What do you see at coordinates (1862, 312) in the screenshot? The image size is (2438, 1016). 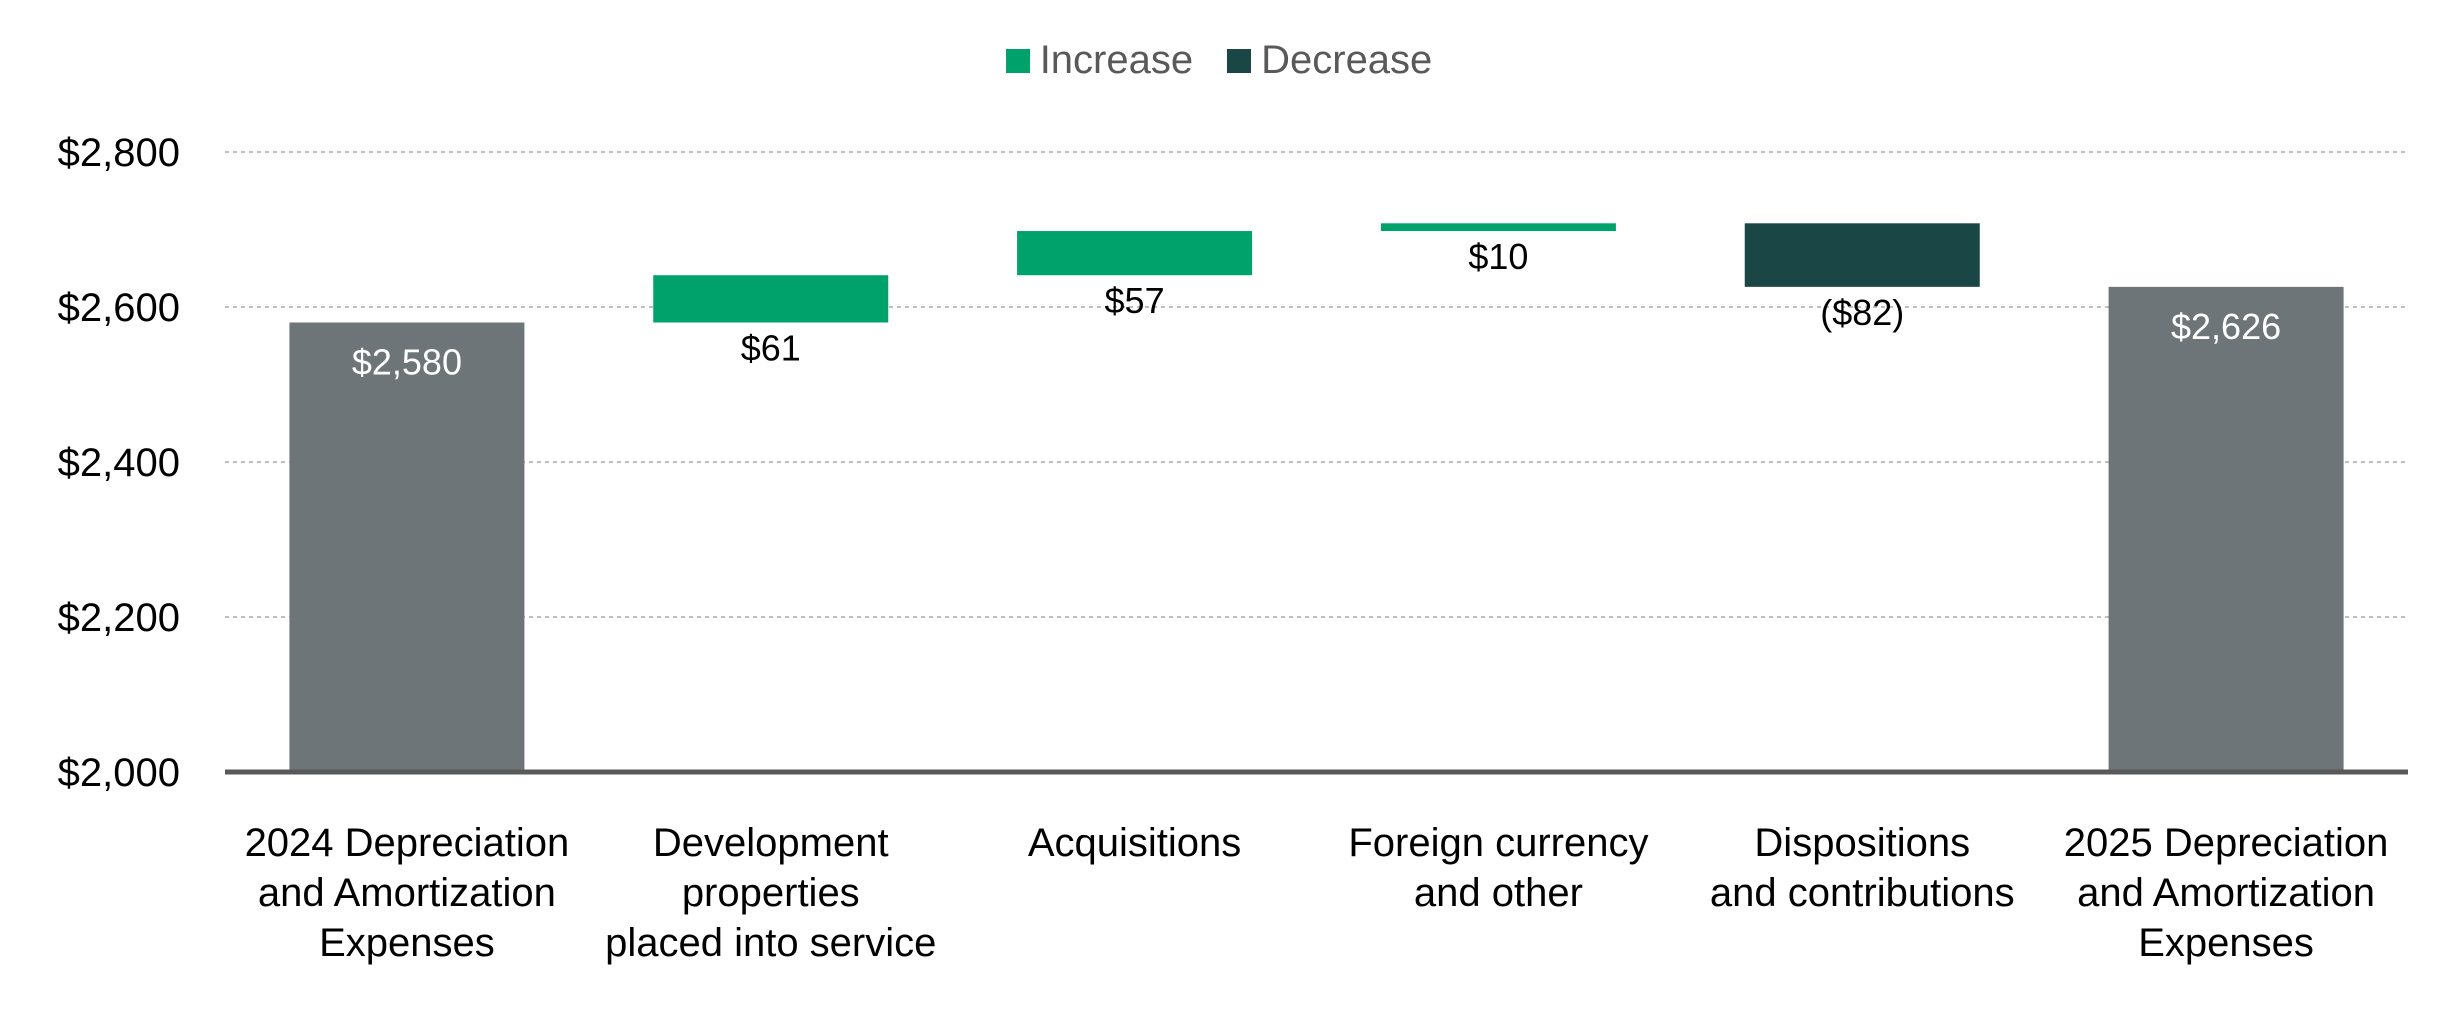 I see `data-label: ($82)` at bounding box center [1862, 312].